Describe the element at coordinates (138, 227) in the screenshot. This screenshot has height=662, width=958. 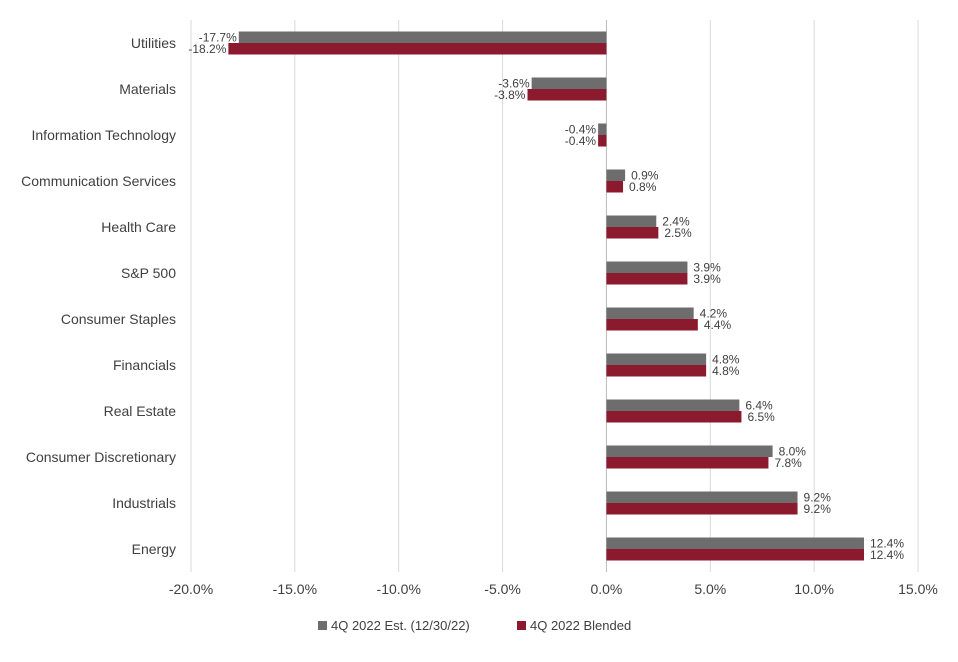
I see `category-label: Health Care` at that location.